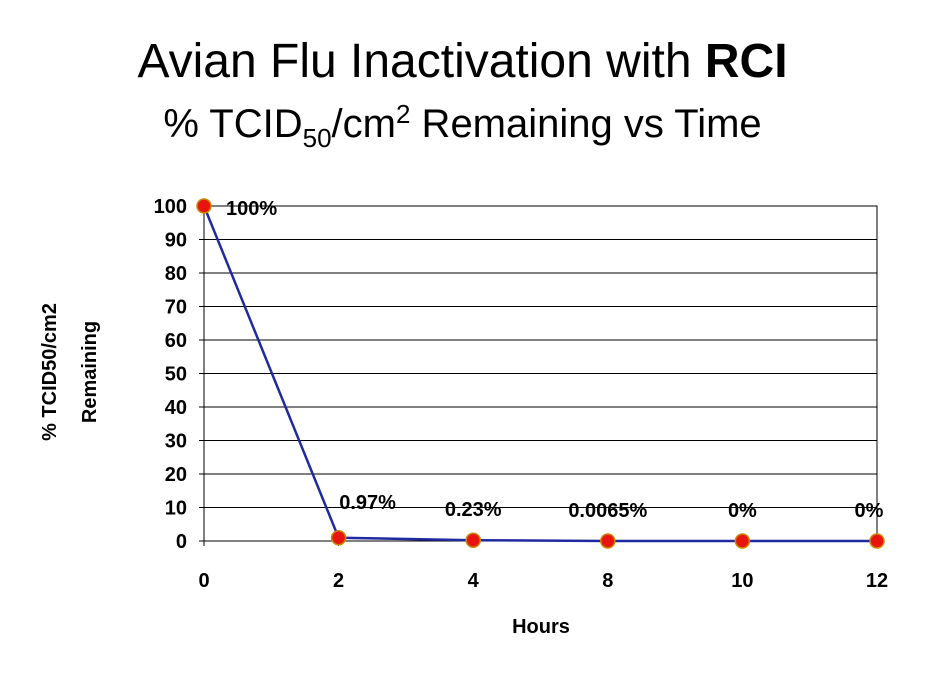 Image resolution: width=950 pixels, height=675 pixels. What do you see at coordinates (462, 61) in the screenshot?
I see `chart-title: Avian Flu Inactivation with RCI` at bounding box center [462, 61].